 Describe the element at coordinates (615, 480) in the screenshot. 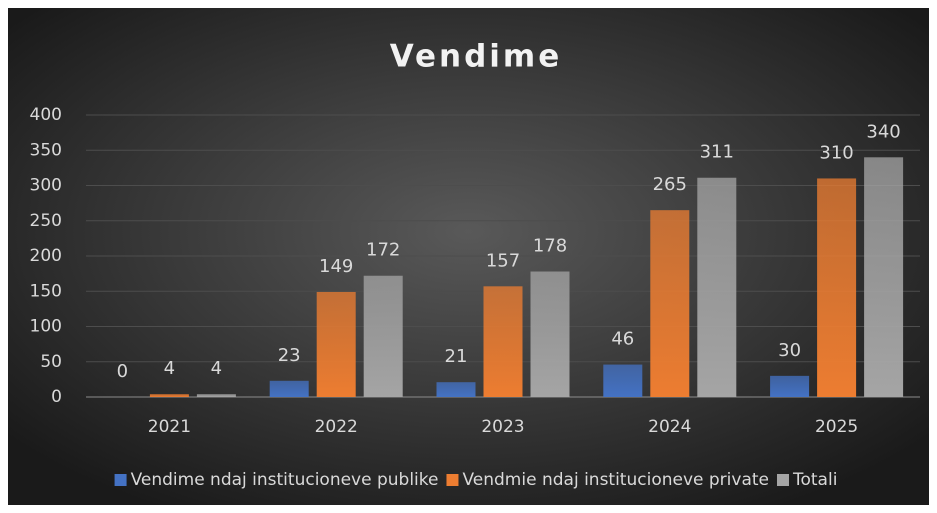

I see `legend-label: Vendmie ndaj institucioneve private` at that location.